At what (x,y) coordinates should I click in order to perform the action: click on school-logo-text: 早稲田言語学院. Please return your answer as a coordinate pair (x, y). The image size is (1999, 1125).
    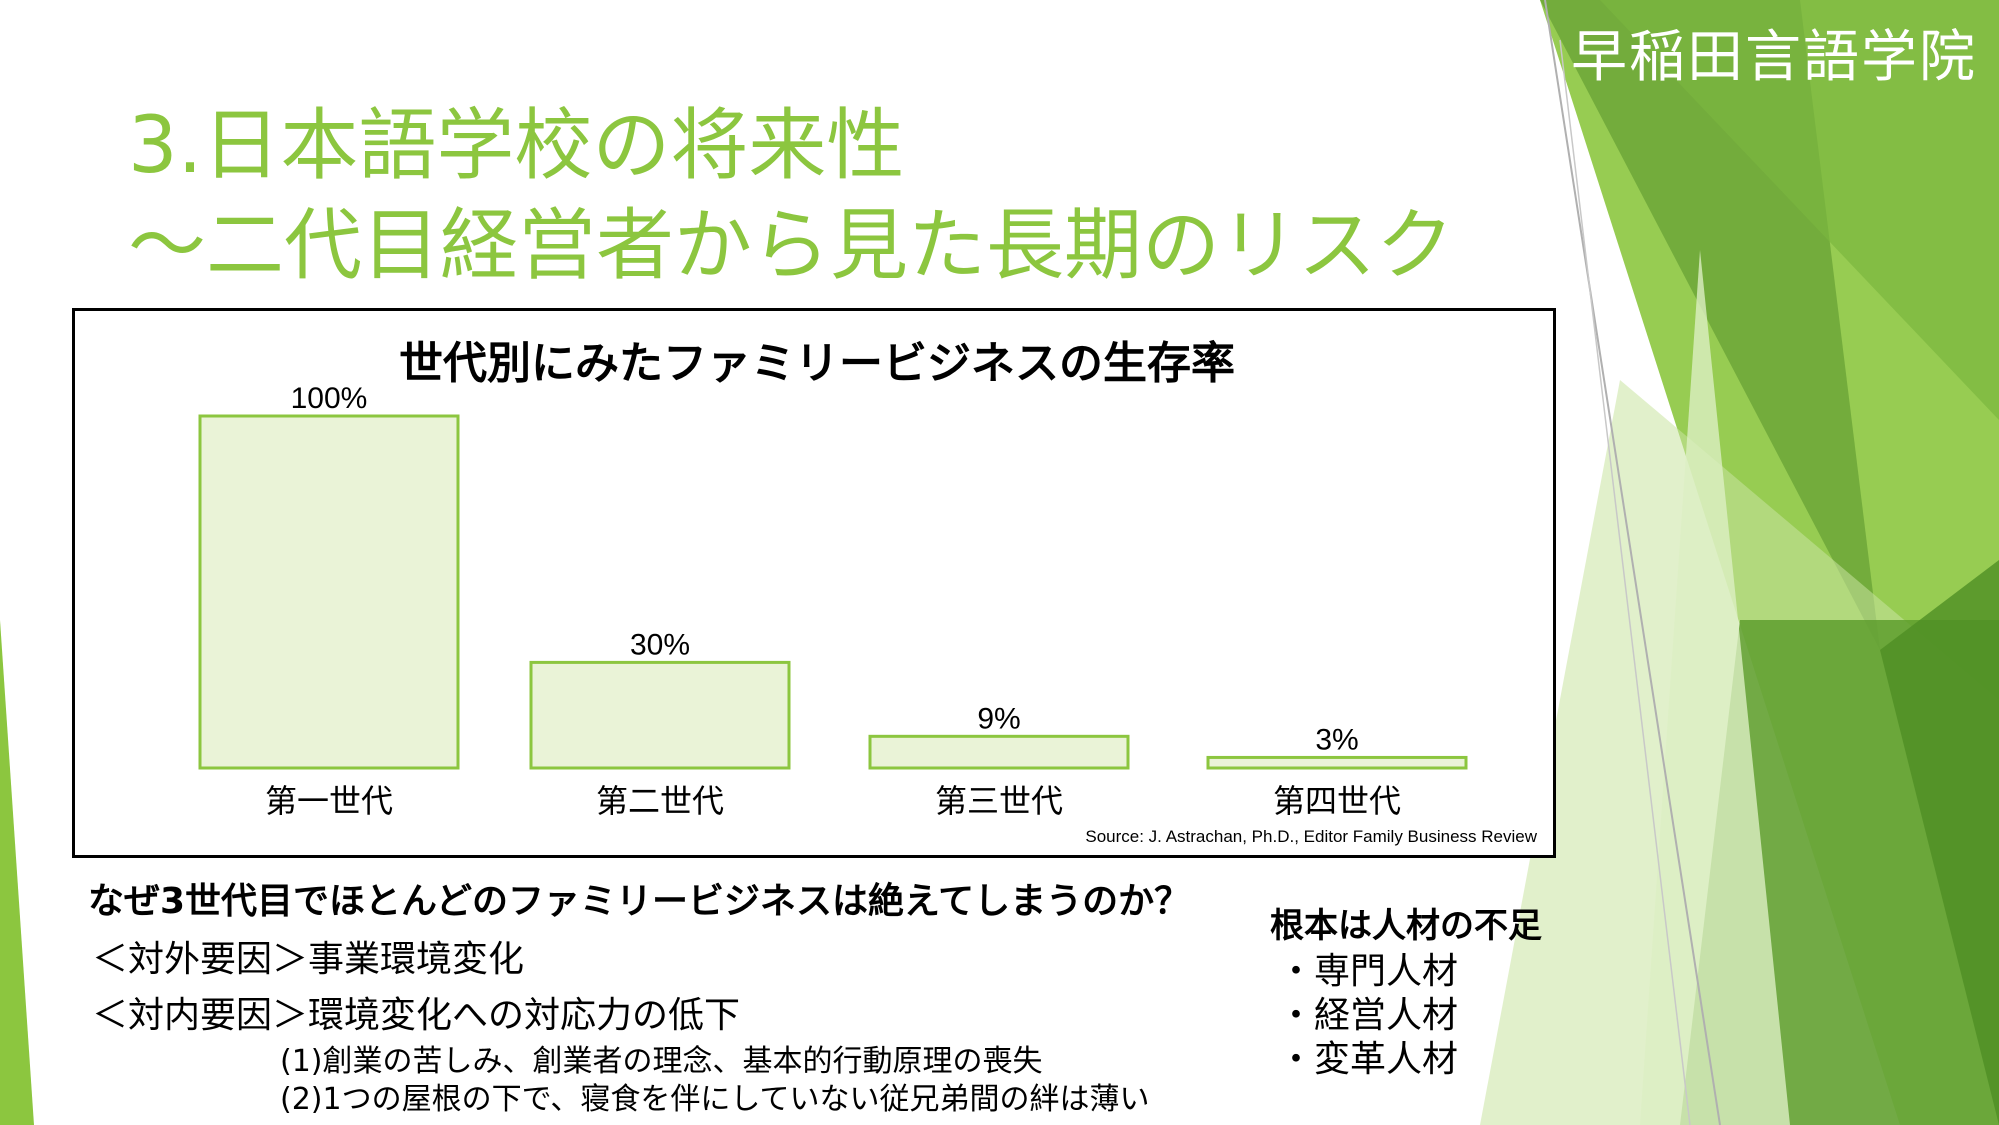
    Looking at the image, I should click on (1774, 57).